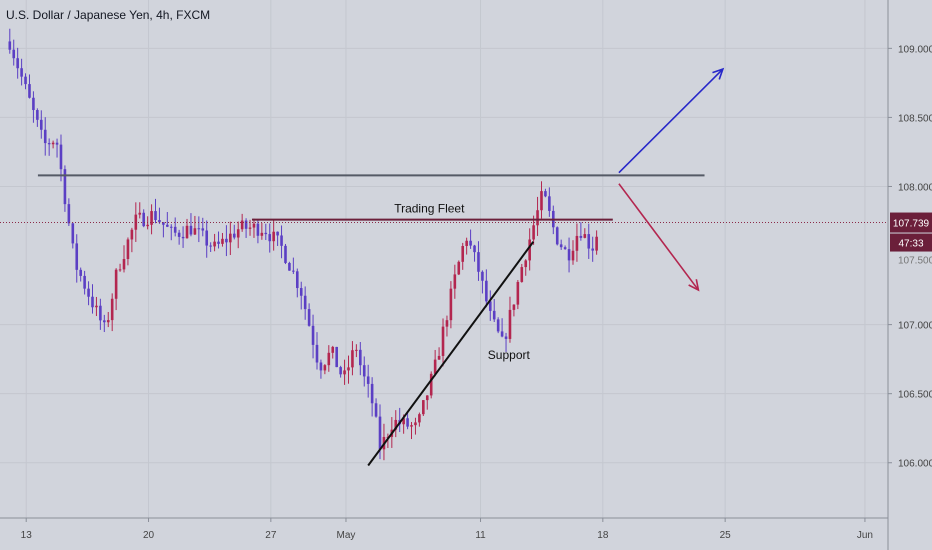  I want to click on x-tick-label: Jun, so click(865, 535).